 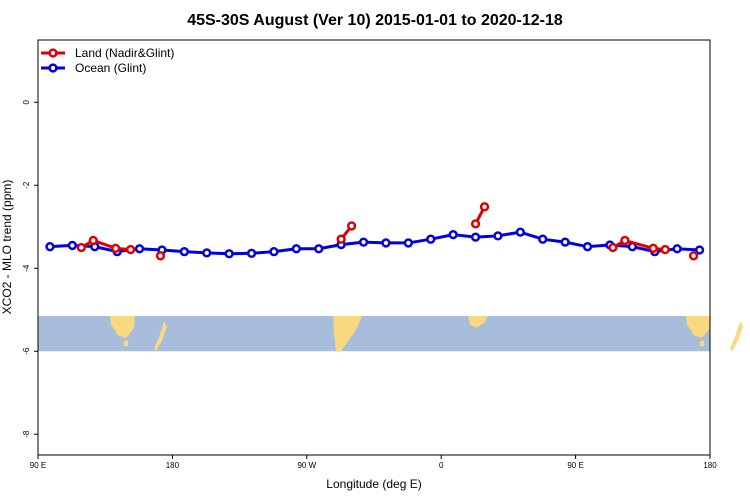 I want to click on land-region-west, so click(x=138, y=333).